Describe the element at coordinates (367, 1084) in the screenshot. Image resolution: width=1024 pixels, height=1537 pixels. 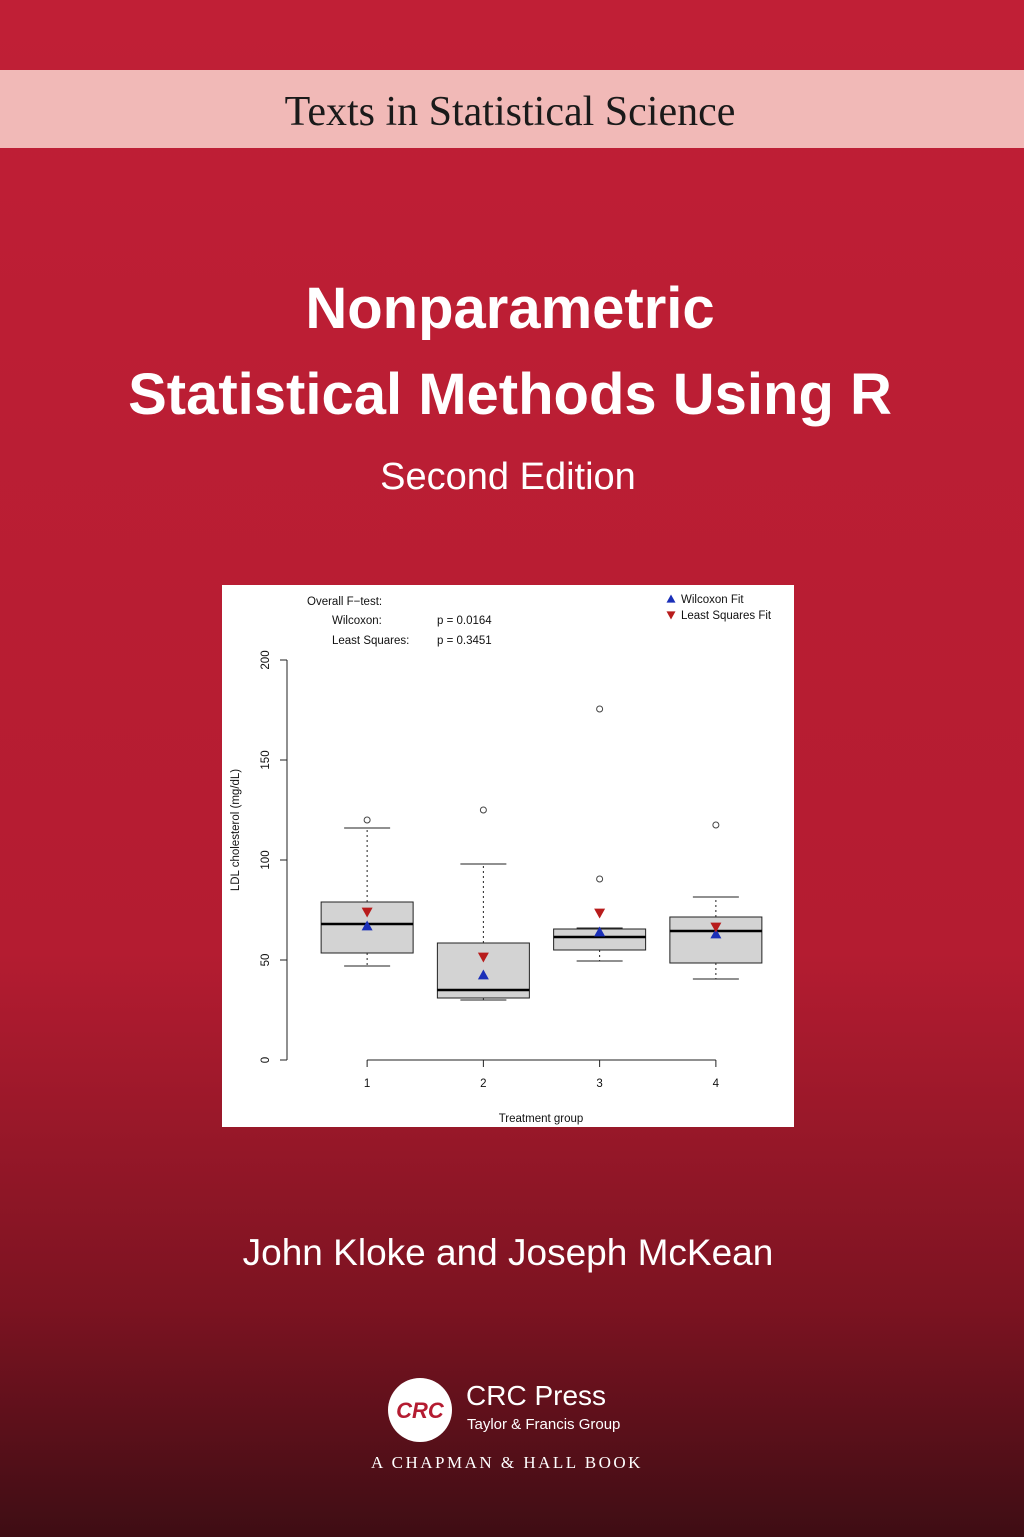
I see `x-tick-label: 1` at that location.